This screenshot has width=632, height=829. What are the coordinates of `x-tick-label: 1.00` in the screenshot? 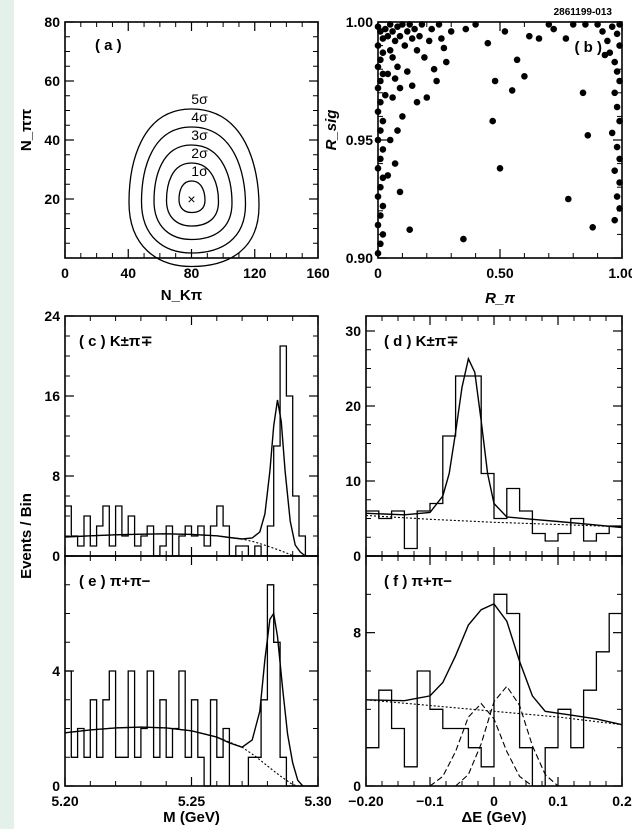 It's located at (620, 273).